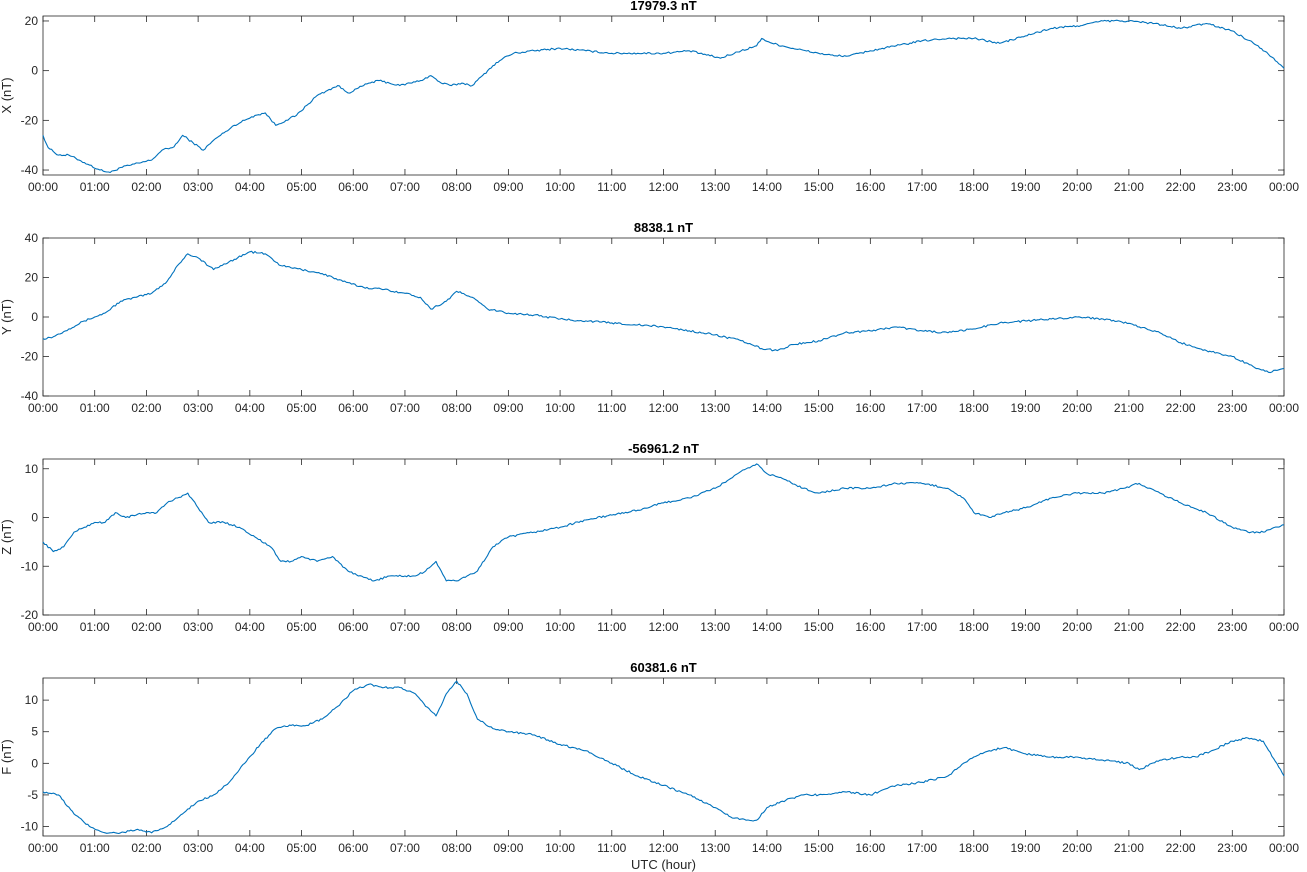 The width and height of the screenshot is (1307, 872). Describe the element at coordinates (30, 566) in the screenshot. I see `y-tick-label: -10` at that location.